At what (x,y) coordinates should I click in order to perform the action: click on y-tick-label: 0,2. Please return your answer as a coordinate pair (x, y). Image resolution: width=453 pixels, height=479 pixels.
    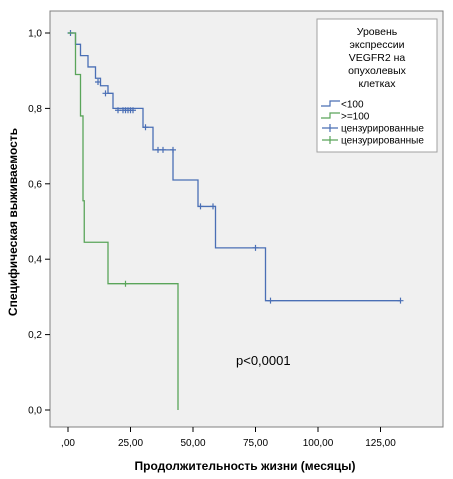
    Looking at the image, I should click on (35, 335).